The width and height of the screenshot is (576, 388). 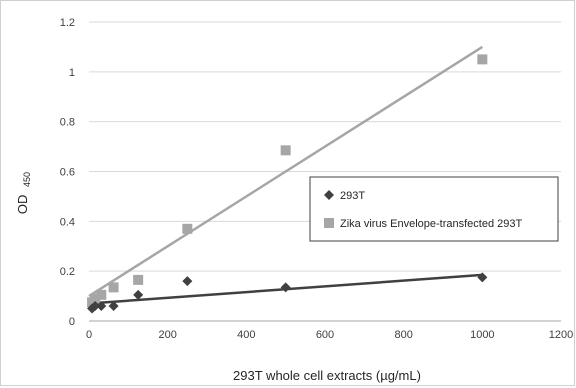 What do you see at coordinates (329, 195) in the screenshot?
I see `legend-marker-293t` at bounding box center [329, 195].